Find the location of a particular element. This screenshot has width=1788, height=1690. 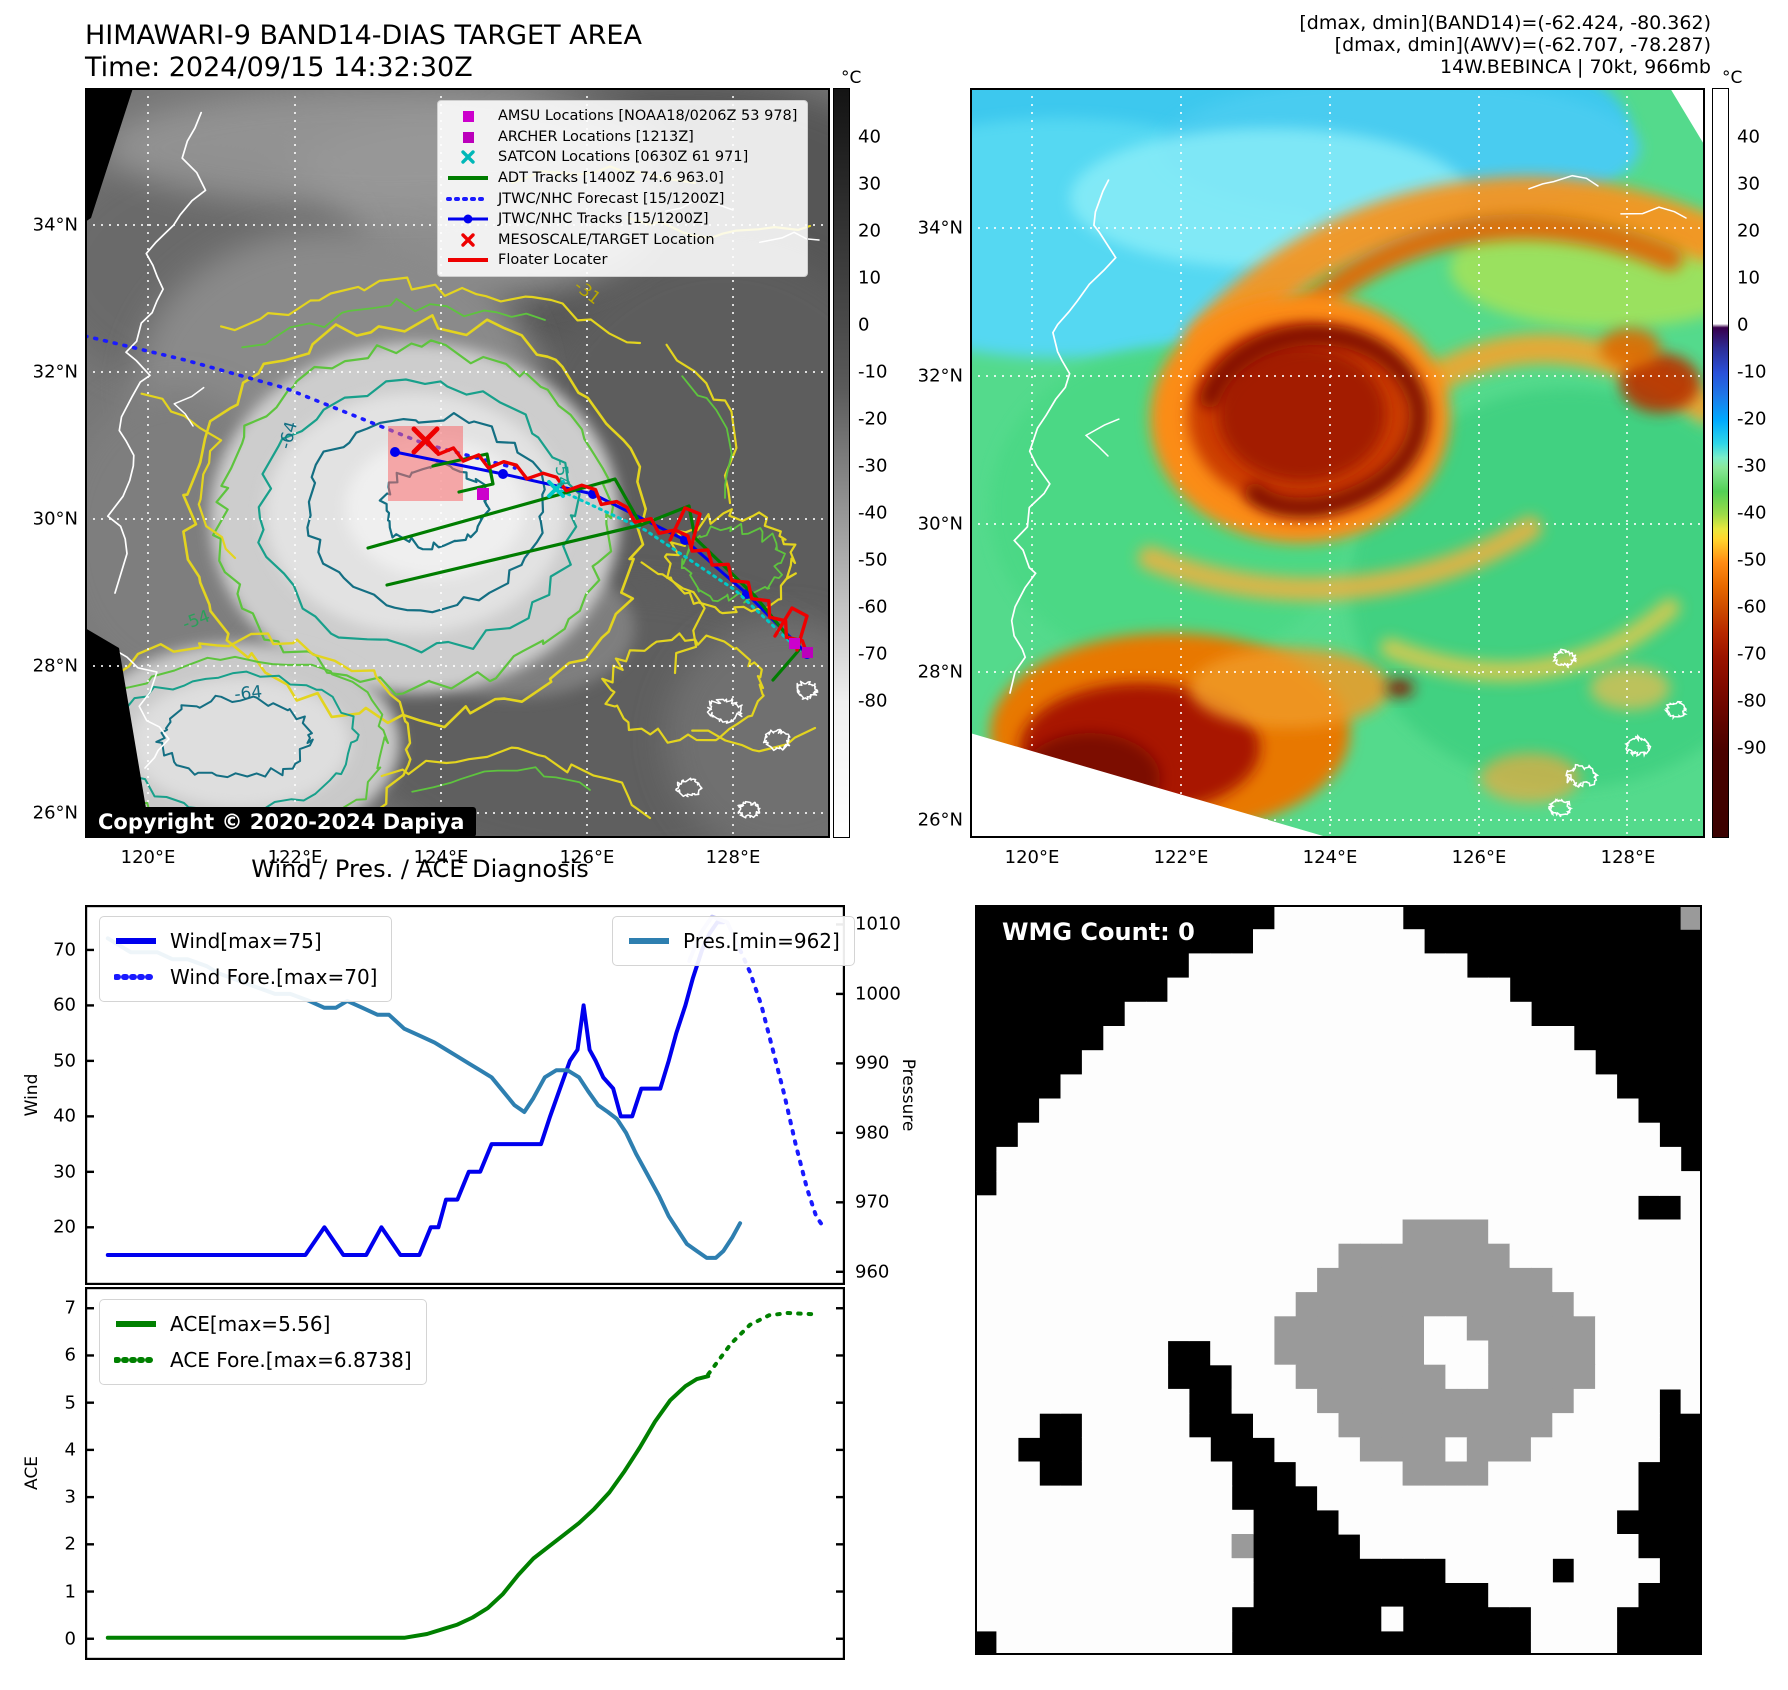

ace-chart is located at coordinates (465, 1473).